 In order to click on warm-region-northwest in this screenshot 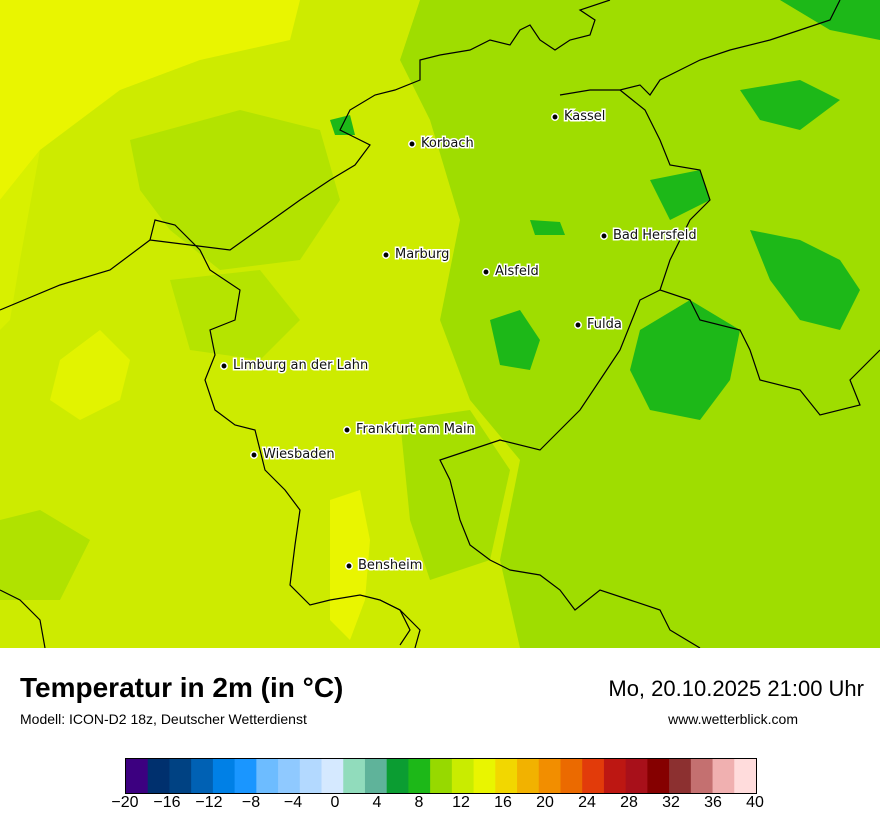, I will do `click(150, 100)`.